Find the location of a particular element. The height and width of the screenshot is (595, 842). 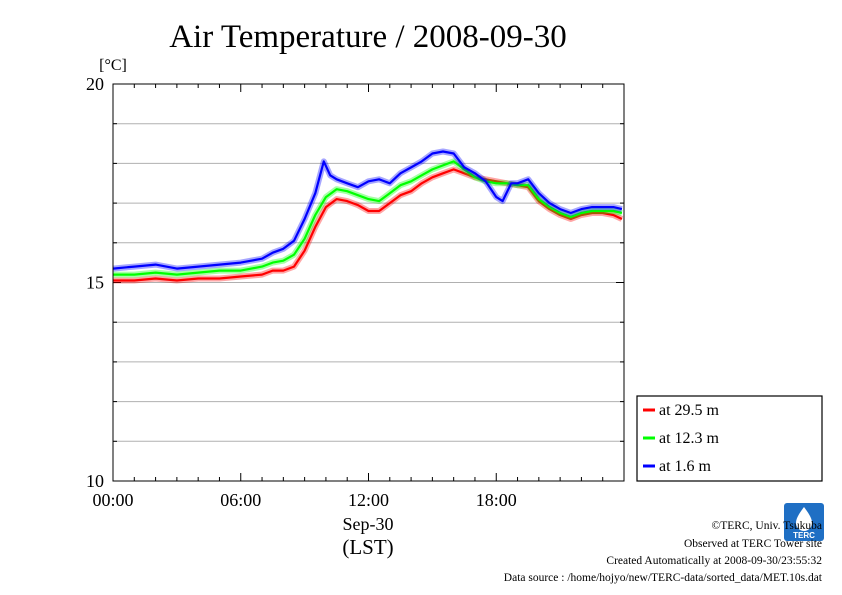

observed-note: Observed at TERC Tower site is located at coordinates (752, 544).